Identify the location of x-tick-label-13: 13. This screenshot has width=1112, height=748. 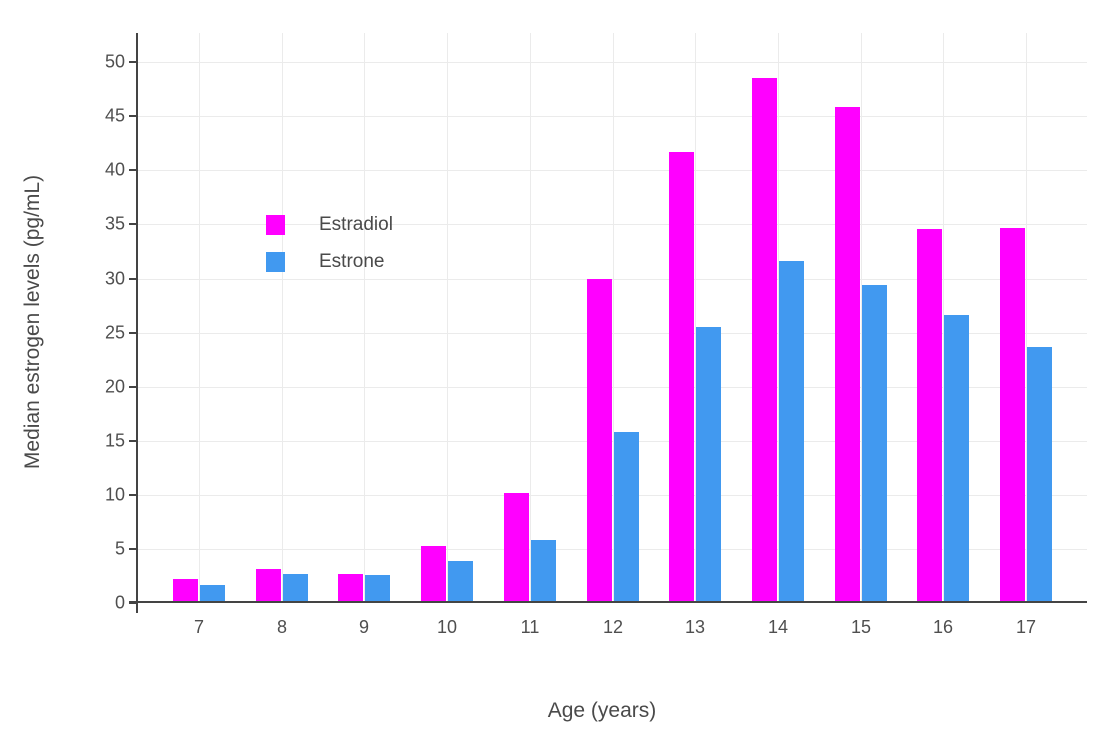
(695, 627).